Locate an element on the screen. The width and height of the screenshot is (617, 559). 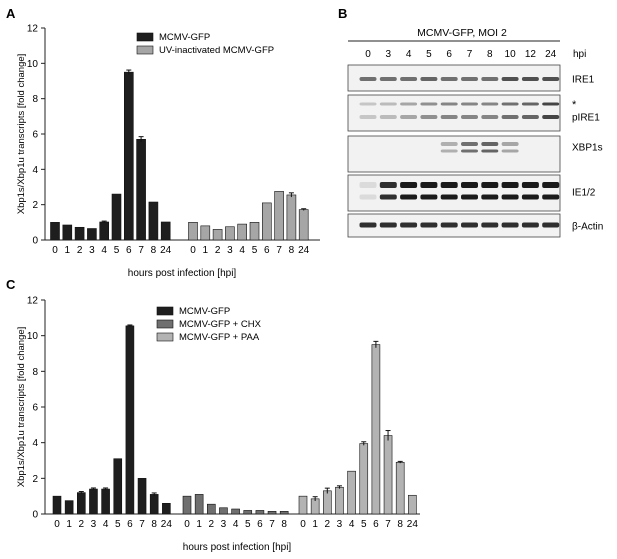
chart-a-ytick-label: 4 is located at coordinates (35, 170).